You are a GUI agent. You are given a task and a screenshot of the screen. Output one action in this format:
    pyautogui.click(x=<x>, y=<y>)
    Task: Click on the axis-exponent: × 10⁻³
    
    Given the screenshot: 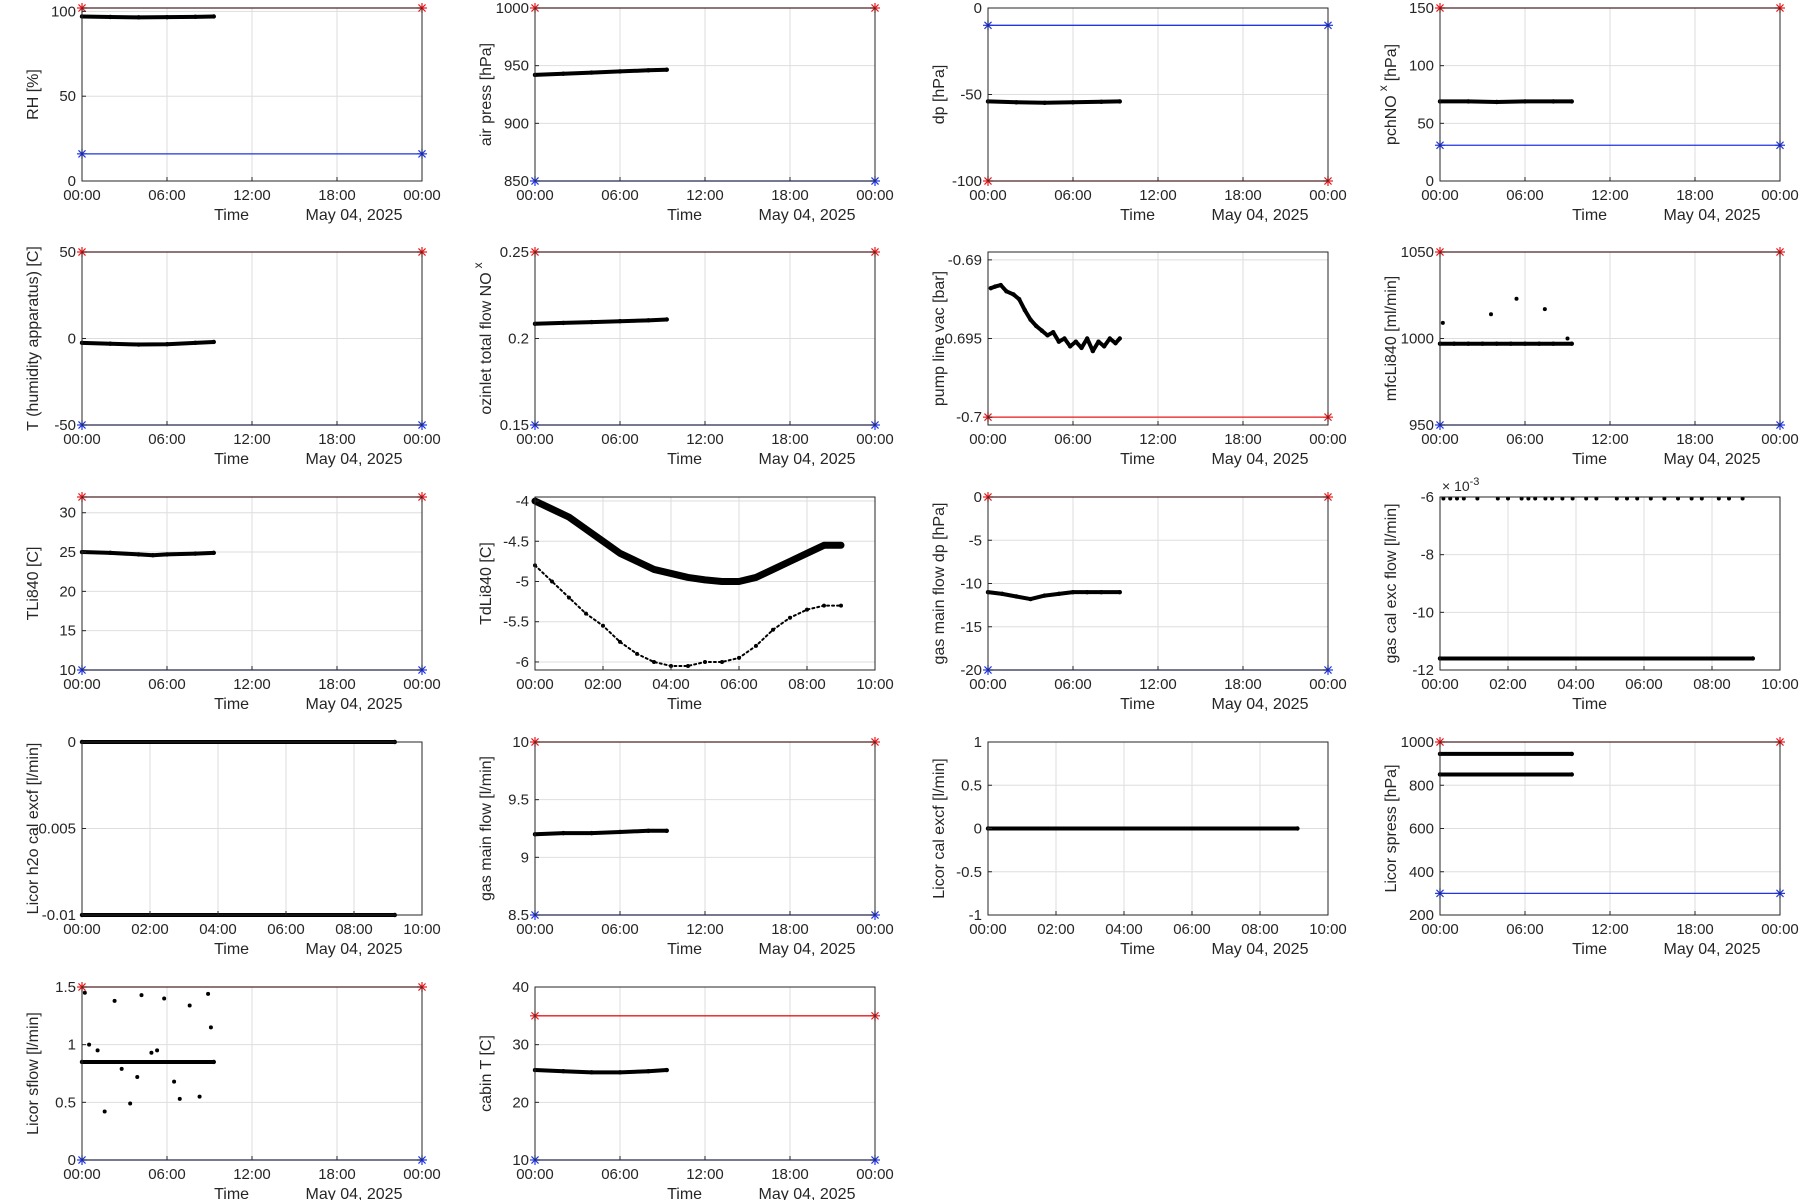 What is the action you would take?
    pyautogui.click(x=1460, y=485)
    